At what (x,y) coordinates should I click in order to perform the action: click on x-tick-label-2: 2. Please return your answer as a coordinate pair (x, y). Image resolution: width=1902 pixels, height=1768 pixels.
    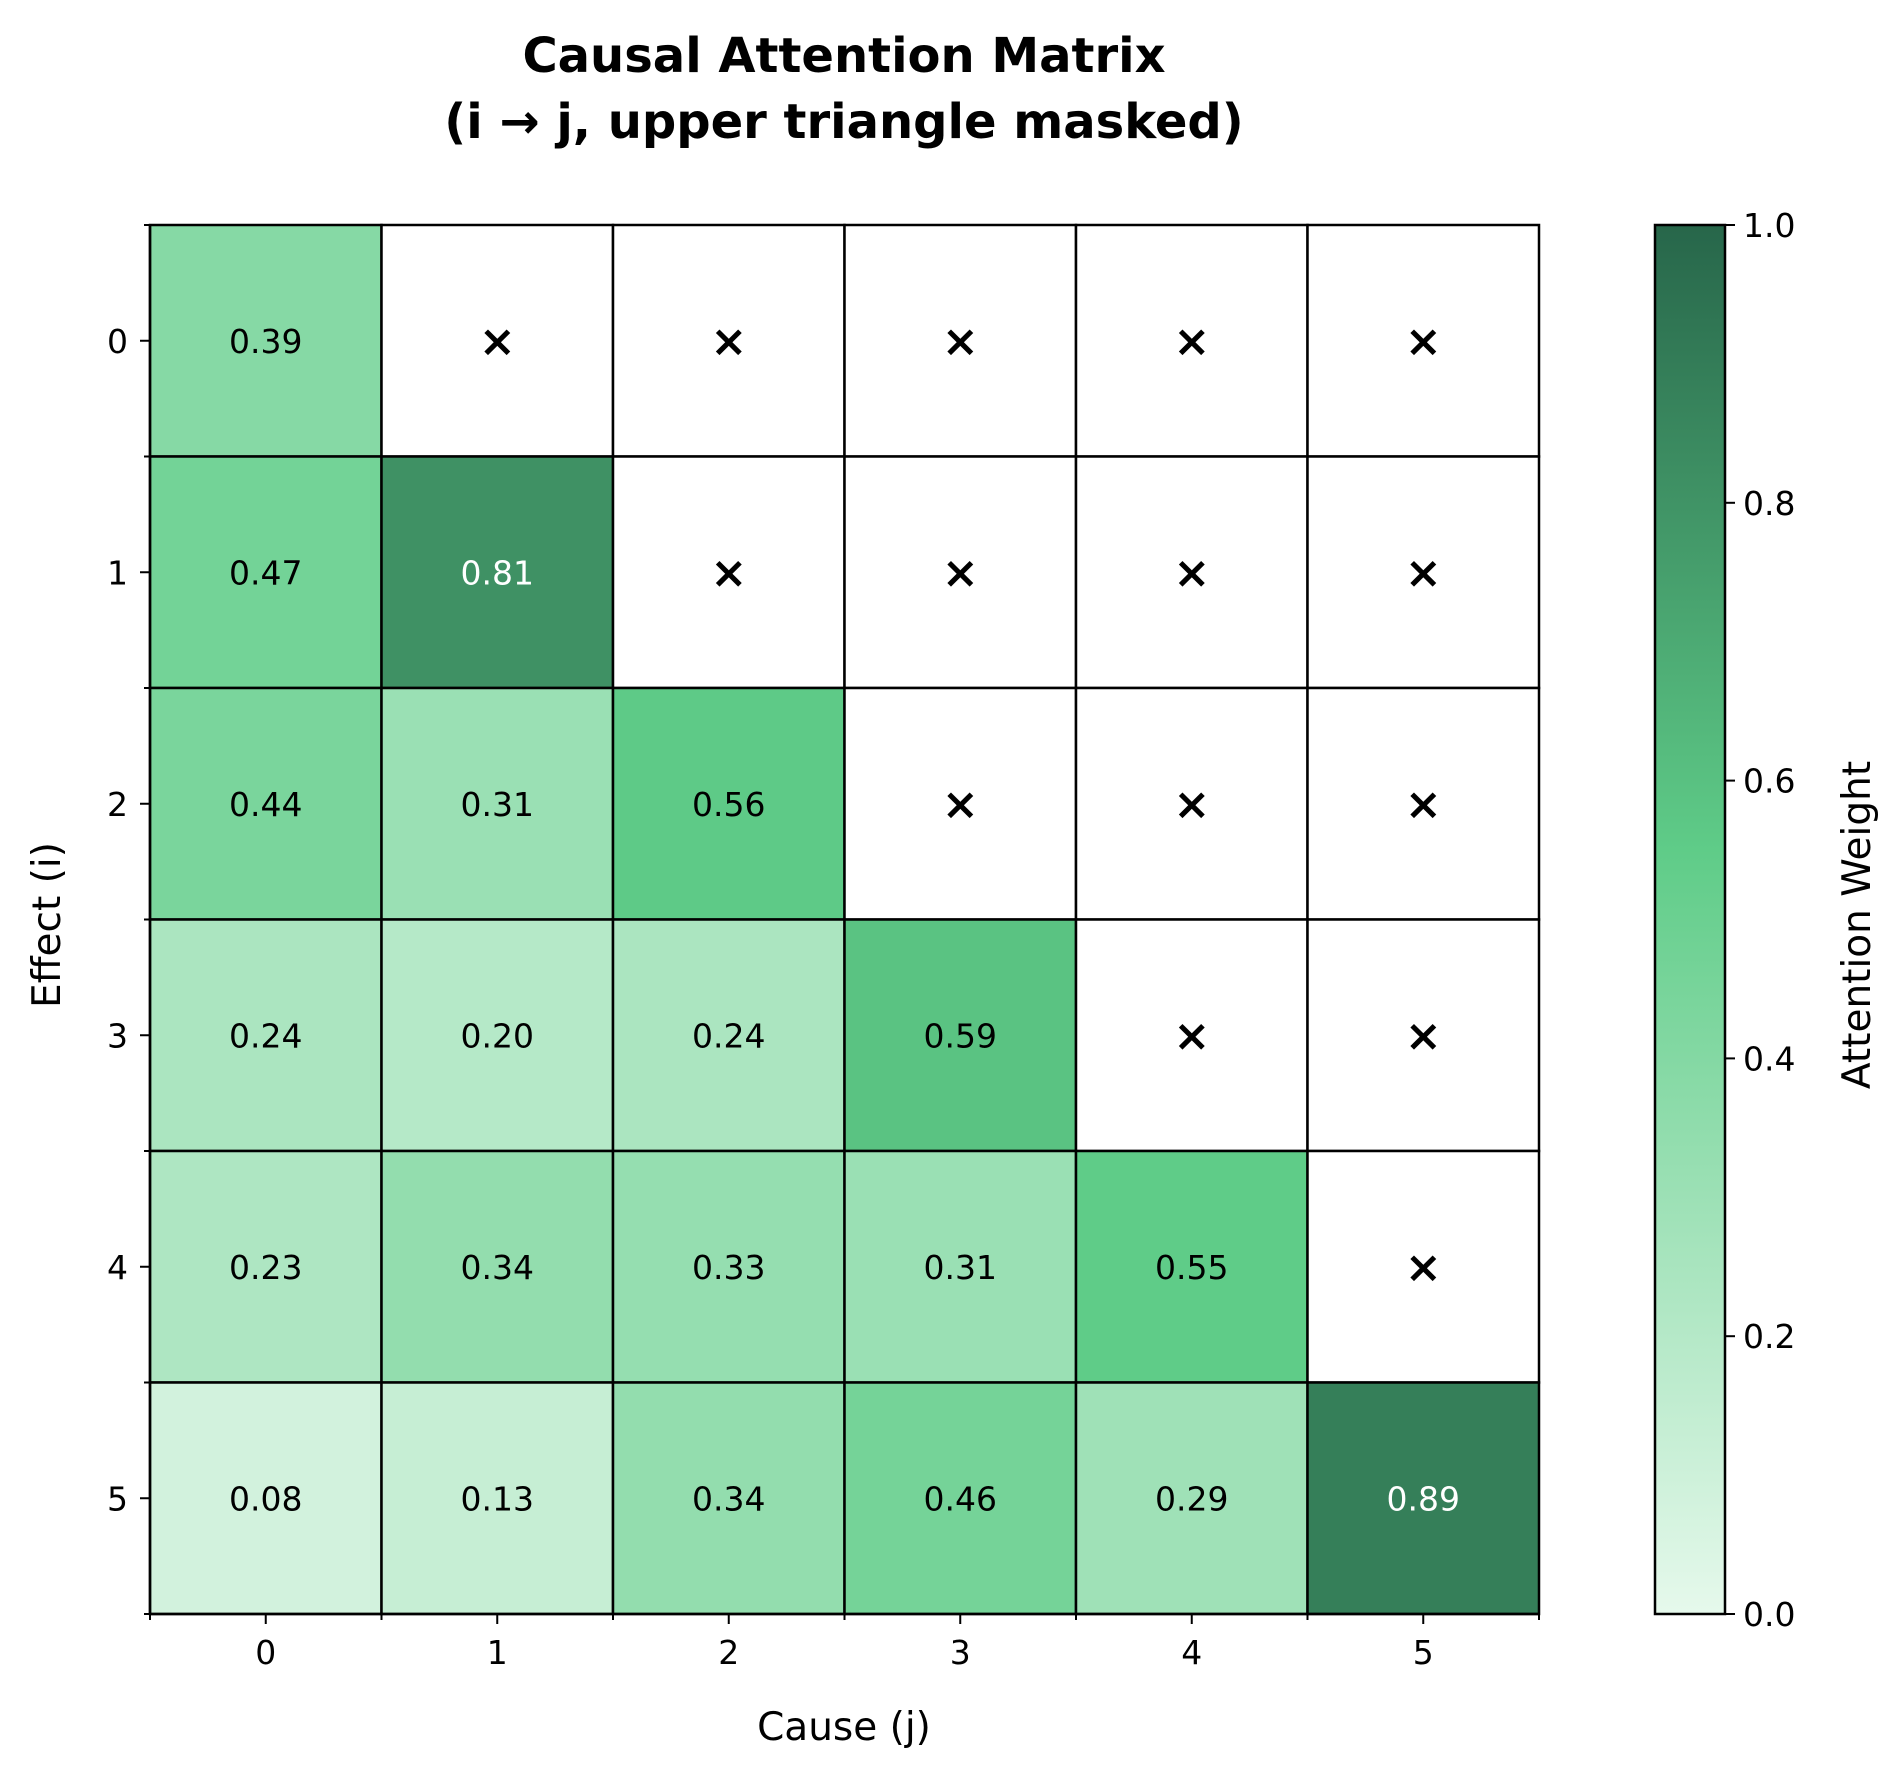
    Looking at the image, I should click on (728, 1652).